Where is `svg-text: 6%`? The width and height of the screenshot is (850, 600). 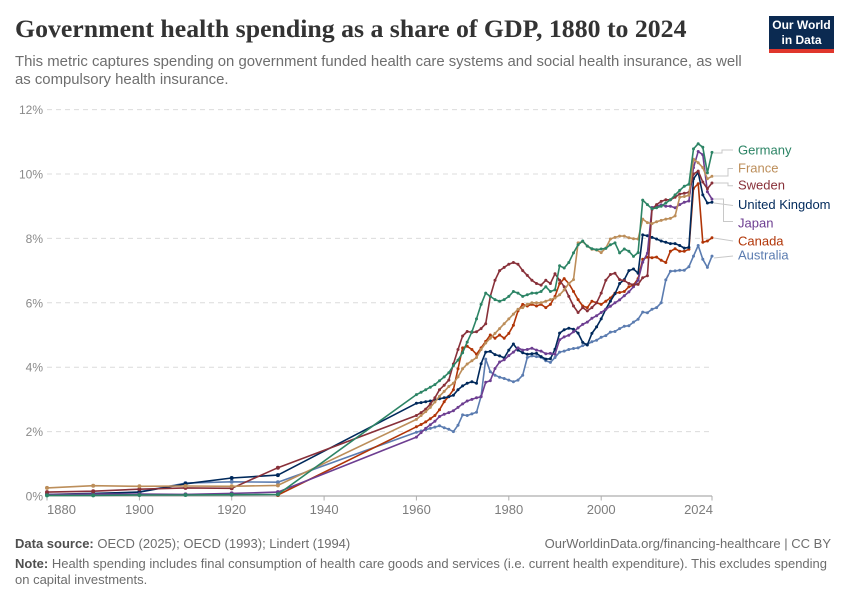 svg-text: 6% is located at coordinates (35, 303).